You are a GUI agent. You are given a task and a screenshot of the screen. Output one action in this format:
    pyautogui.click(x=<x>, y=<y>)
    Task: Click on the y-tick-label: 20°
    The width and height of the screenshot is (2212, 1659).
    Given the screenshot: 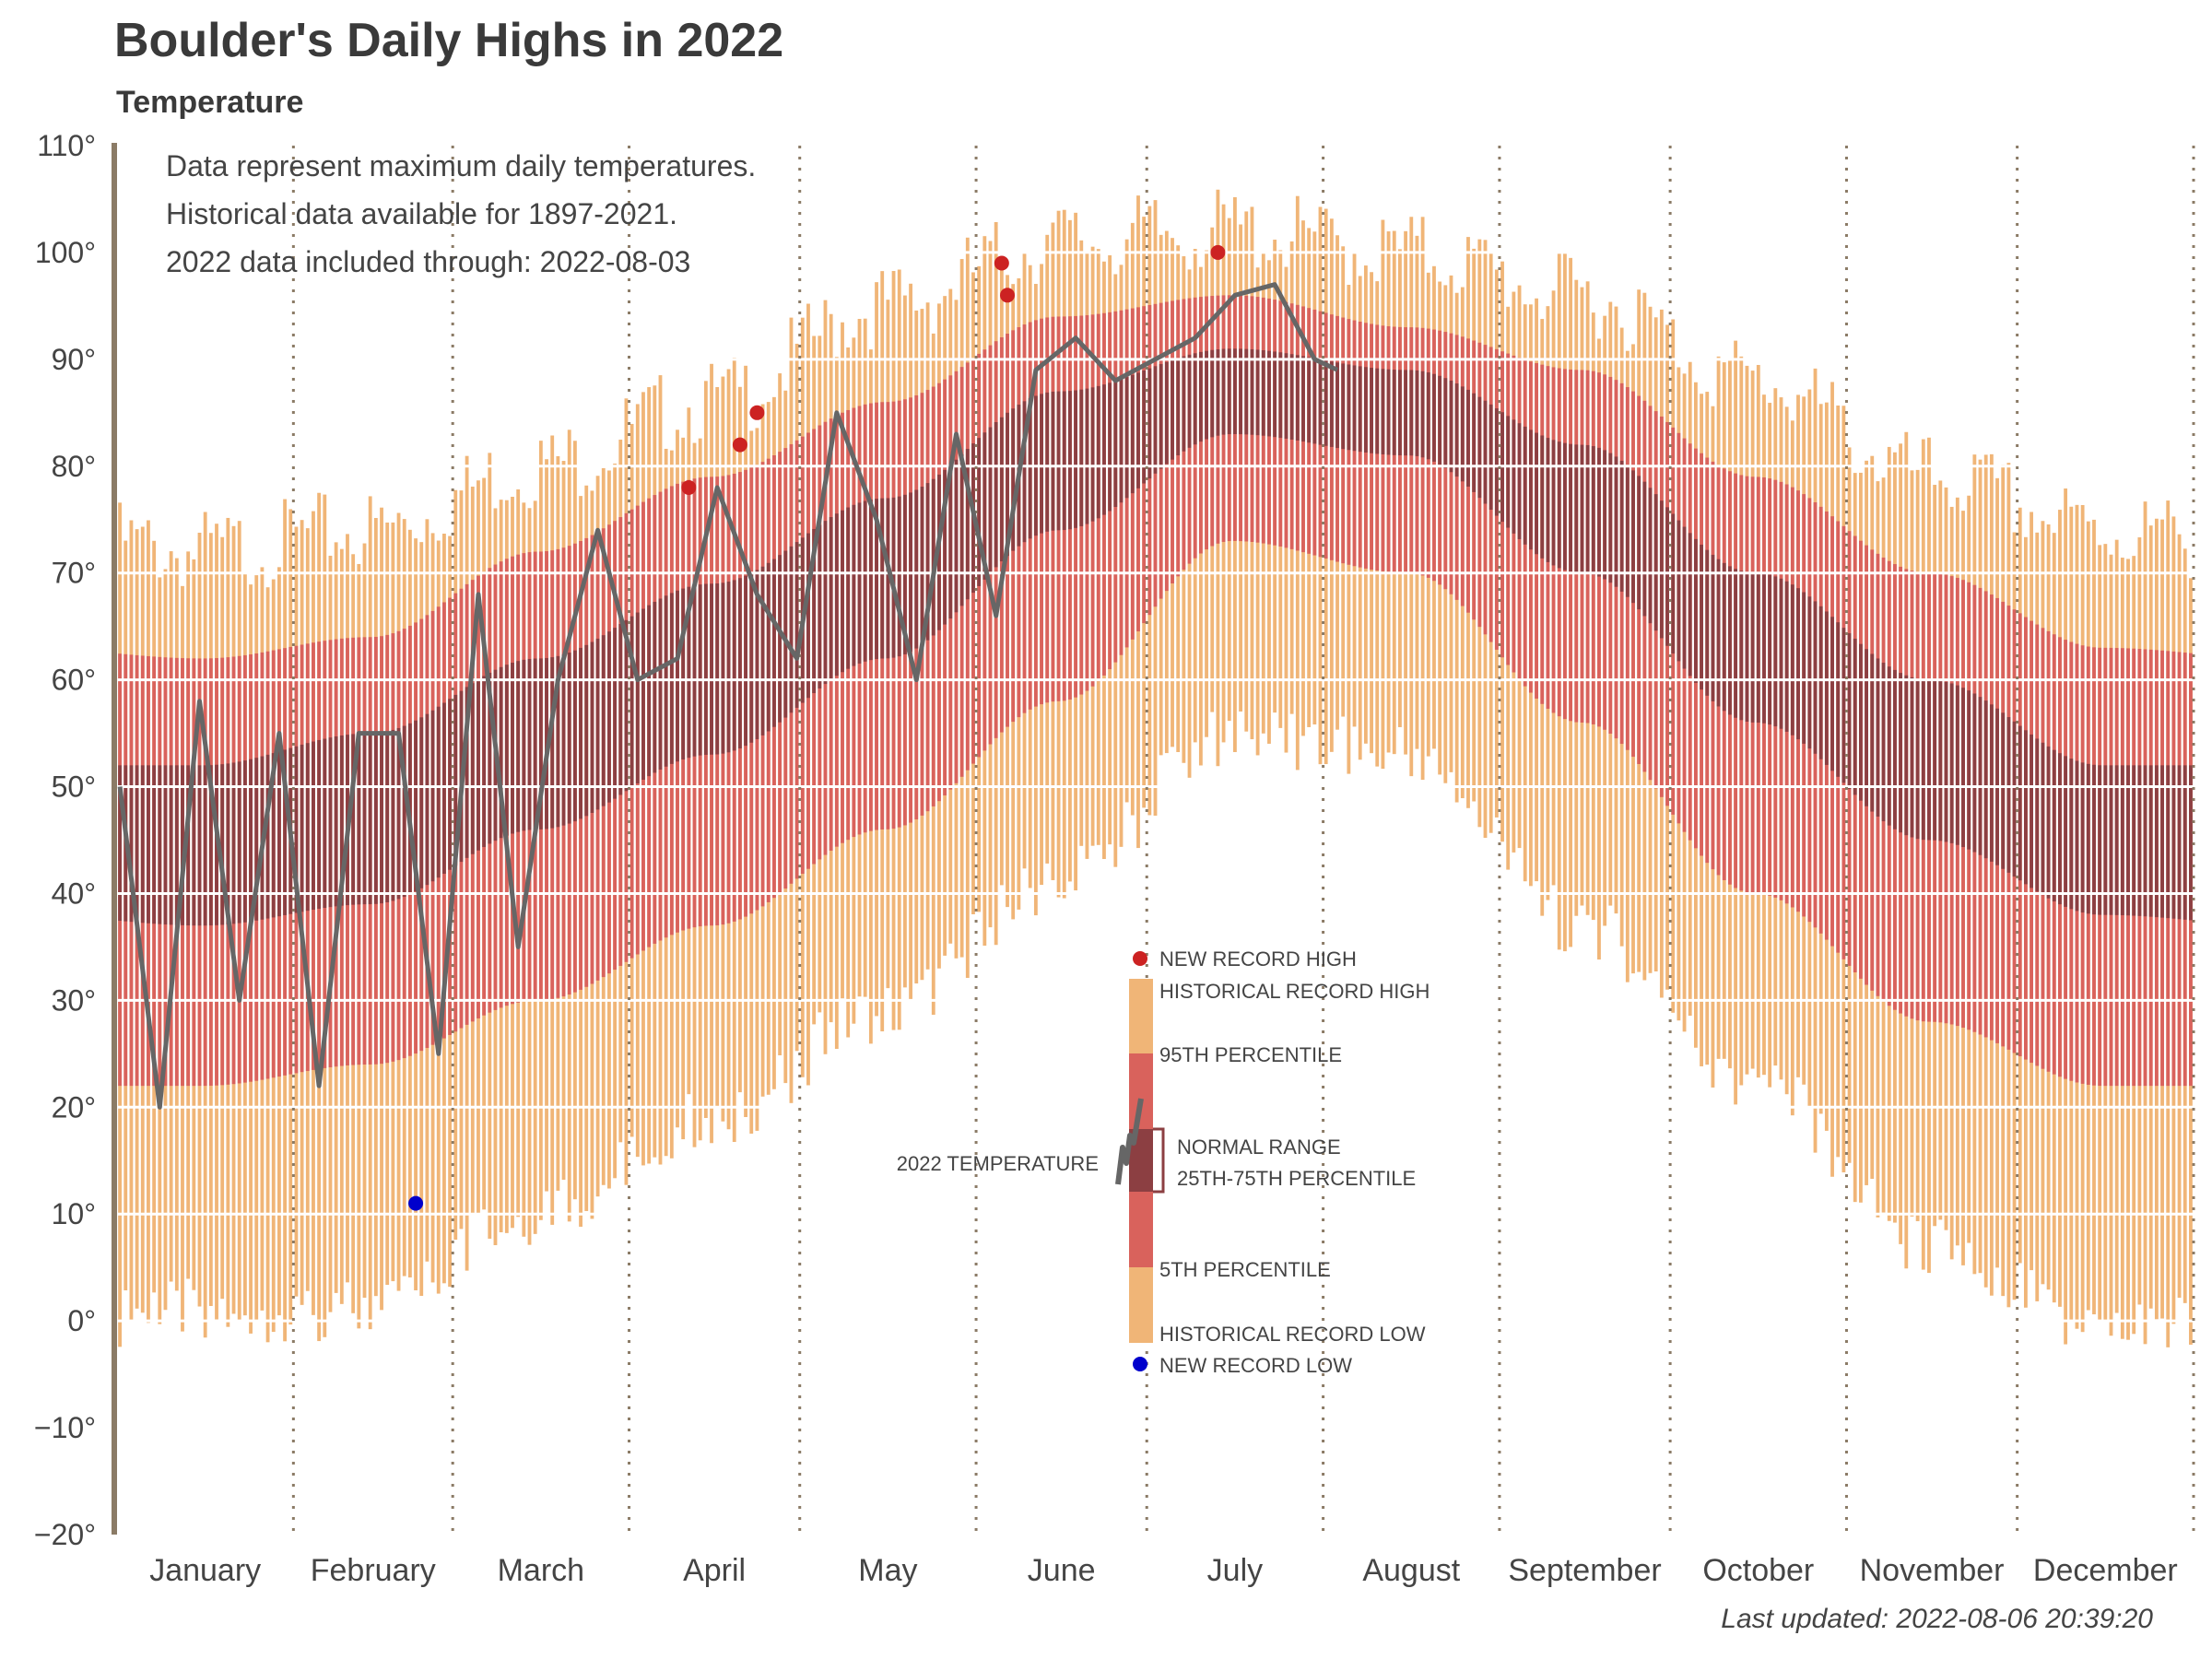 What is the action you would take?
    pyautogui.click(x=74, y=1107)
    